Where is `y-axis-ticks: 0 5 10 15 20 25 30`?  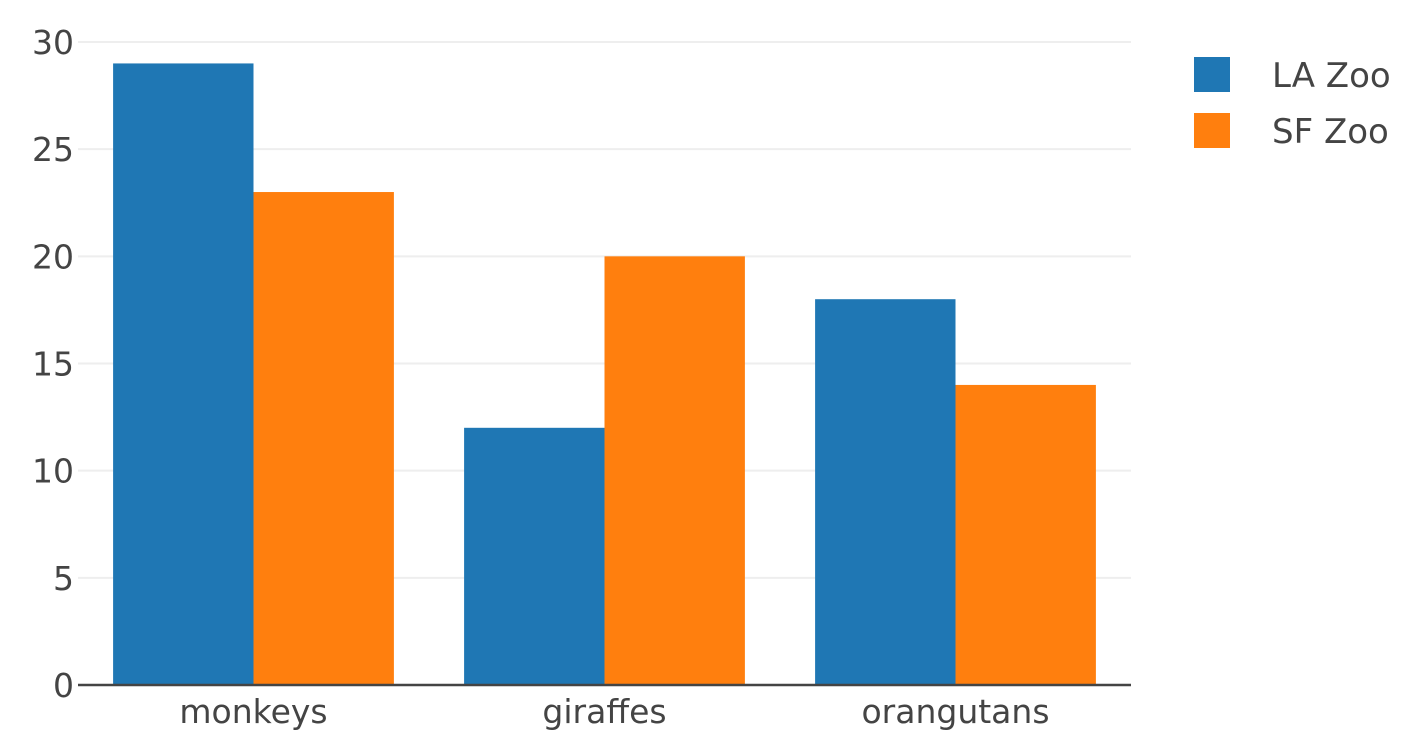 y-axis-ticks: 0 5 10 15 20 25 30 is located at coordinates (53, 364).